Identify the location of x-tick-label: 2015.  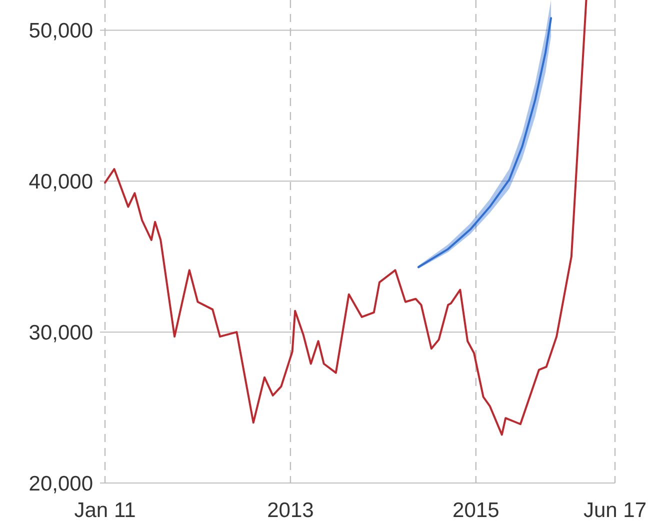
(476, 510).